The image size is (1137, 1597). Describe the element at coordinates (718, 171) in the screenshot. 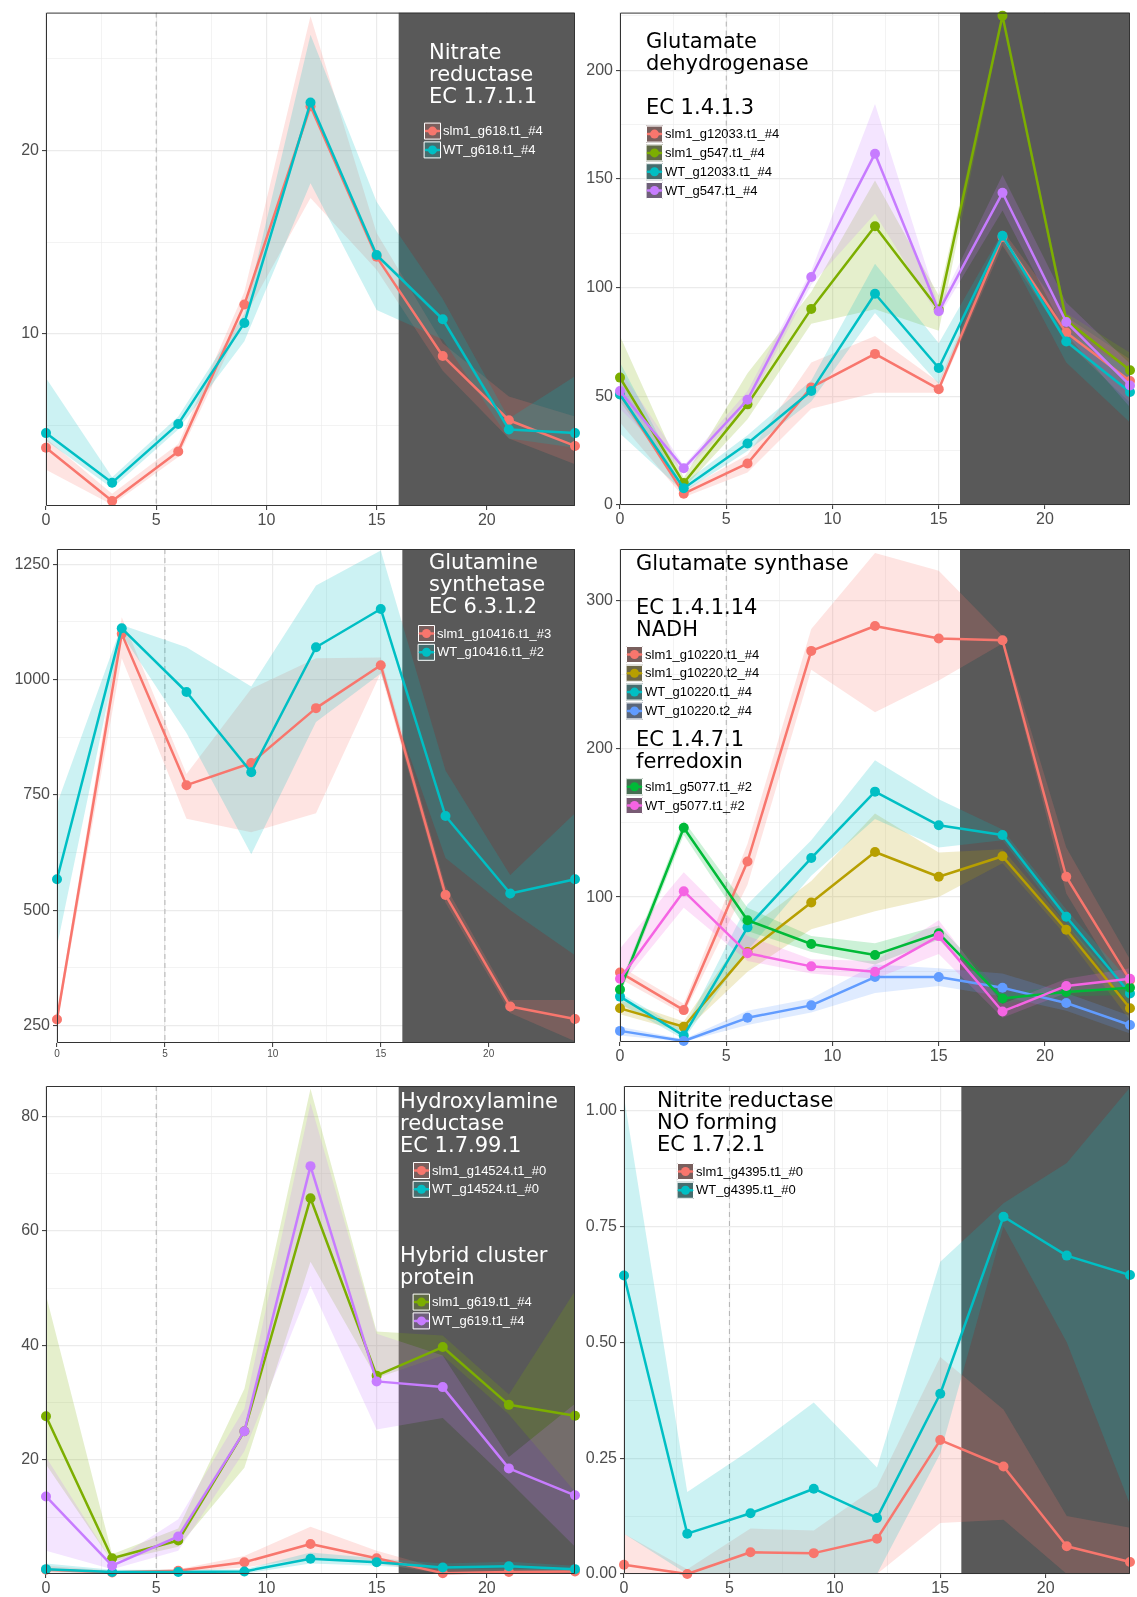

I see `legend-label: WT_g12033.t1_#4` at that location.